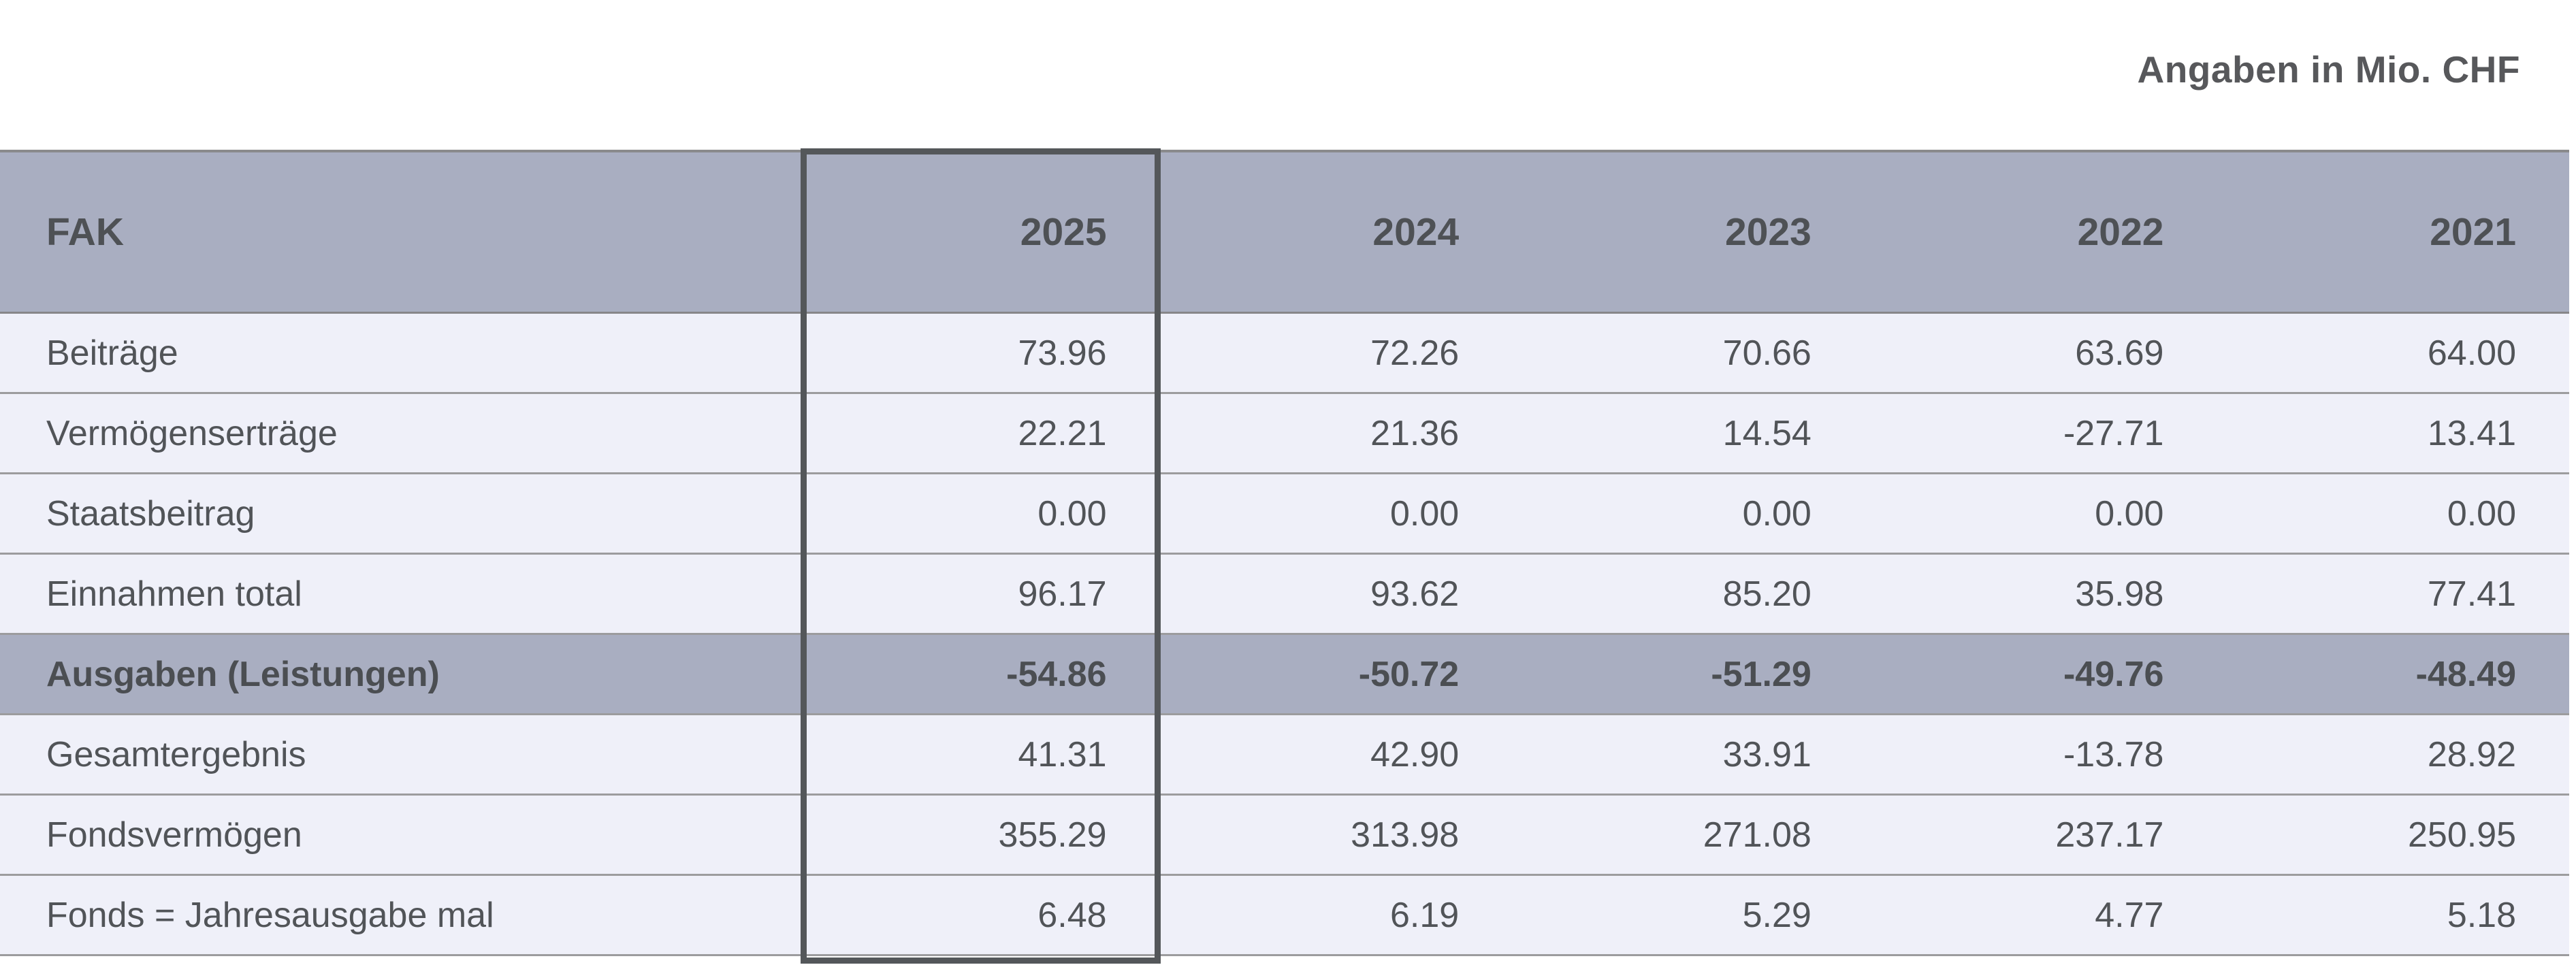 This screenshot has height=965, width=2576. What do you see at coordinates (2466, 674) in the screenshot?
I see `cell-value: -48.49` at bounding box center [2466, 674].